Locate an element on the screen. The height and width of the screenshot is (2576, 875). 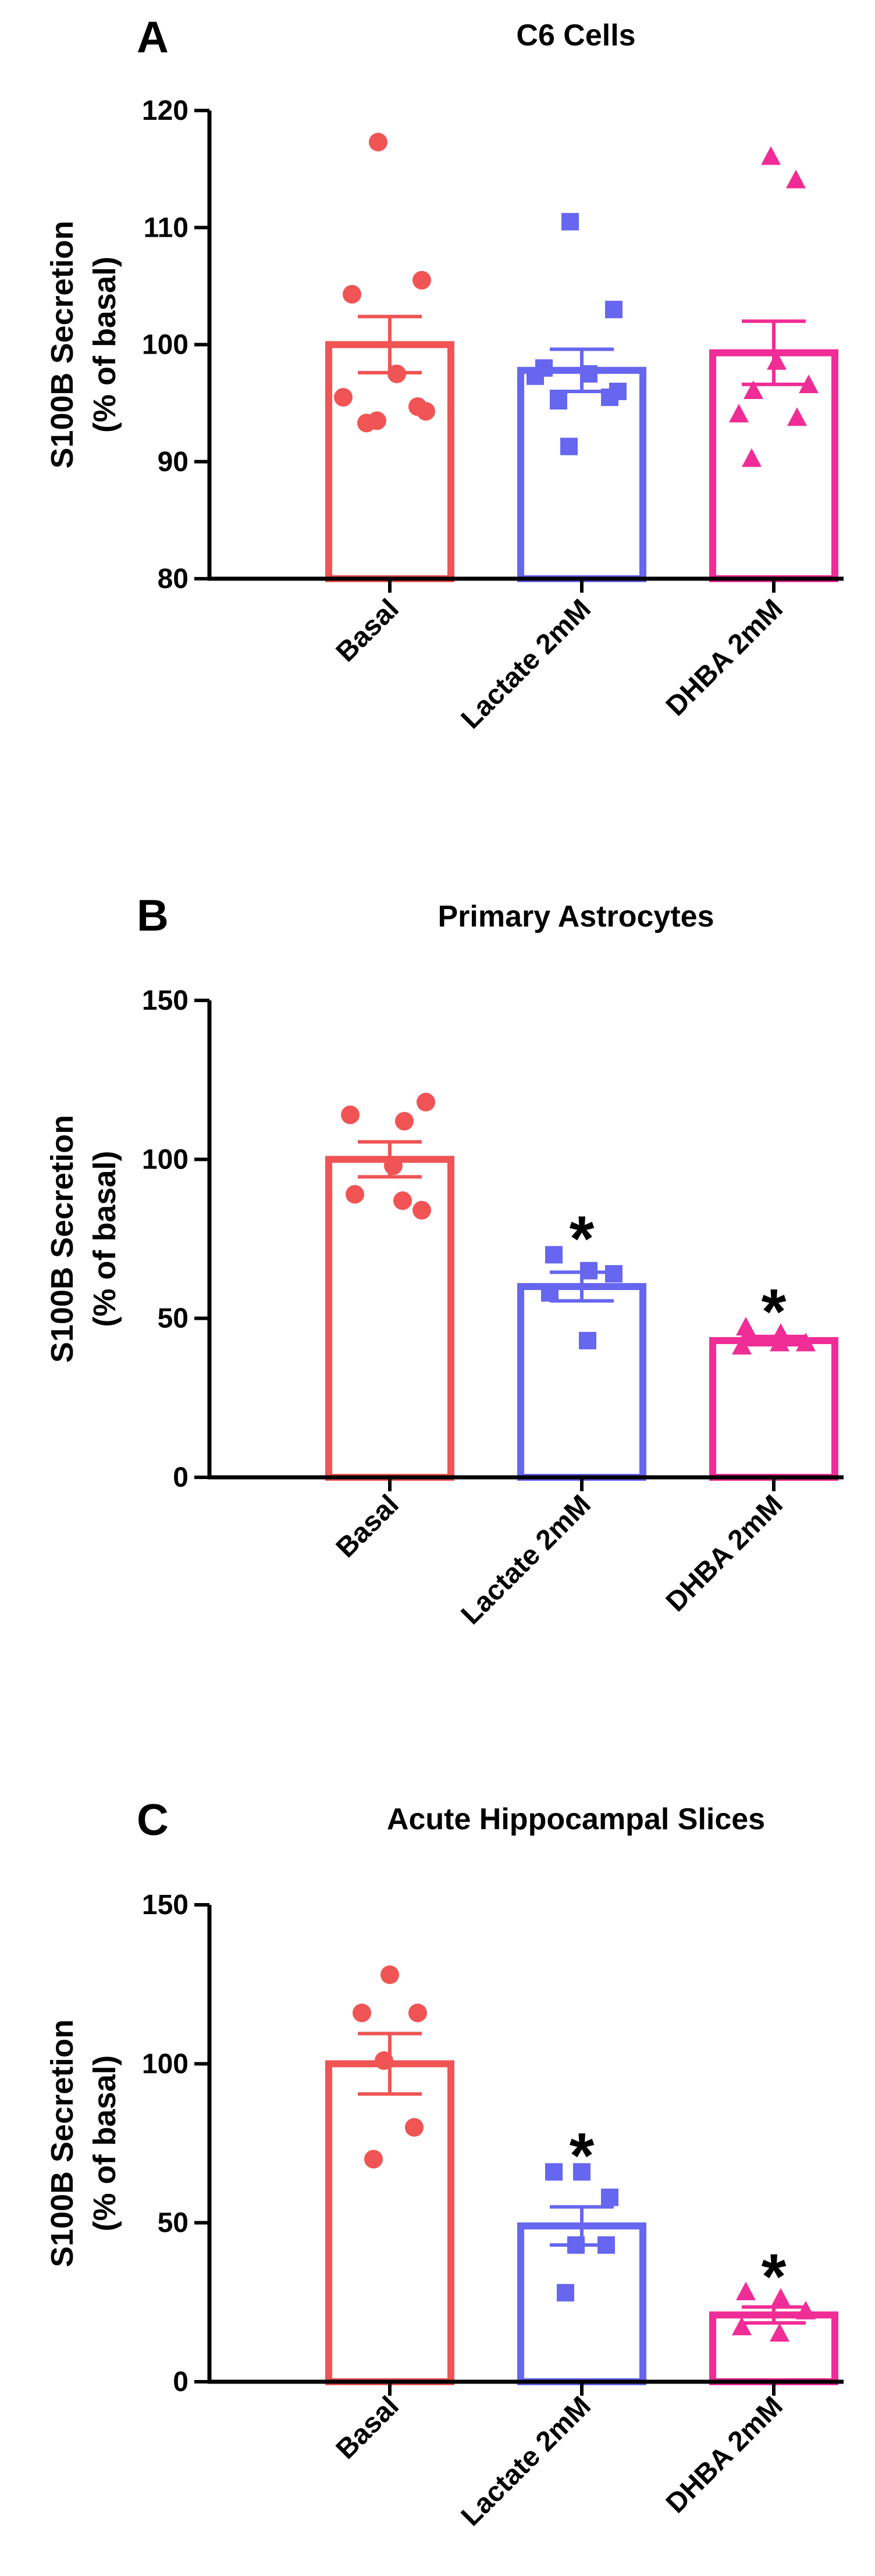
panel-letter: C is located at coordinates (153, 1820).